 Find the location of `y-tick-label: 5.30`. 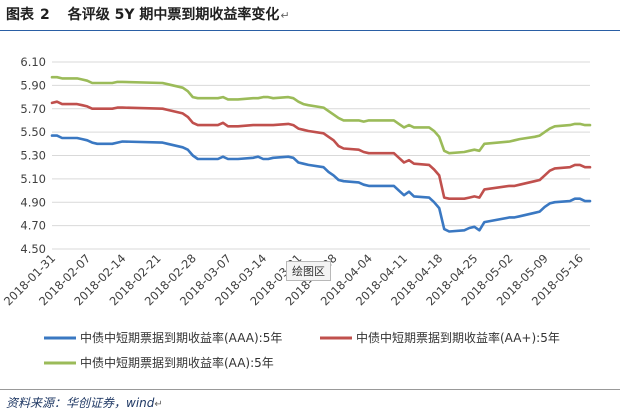

y-tick-label: 5.30 is located at coordinates (33, 156).